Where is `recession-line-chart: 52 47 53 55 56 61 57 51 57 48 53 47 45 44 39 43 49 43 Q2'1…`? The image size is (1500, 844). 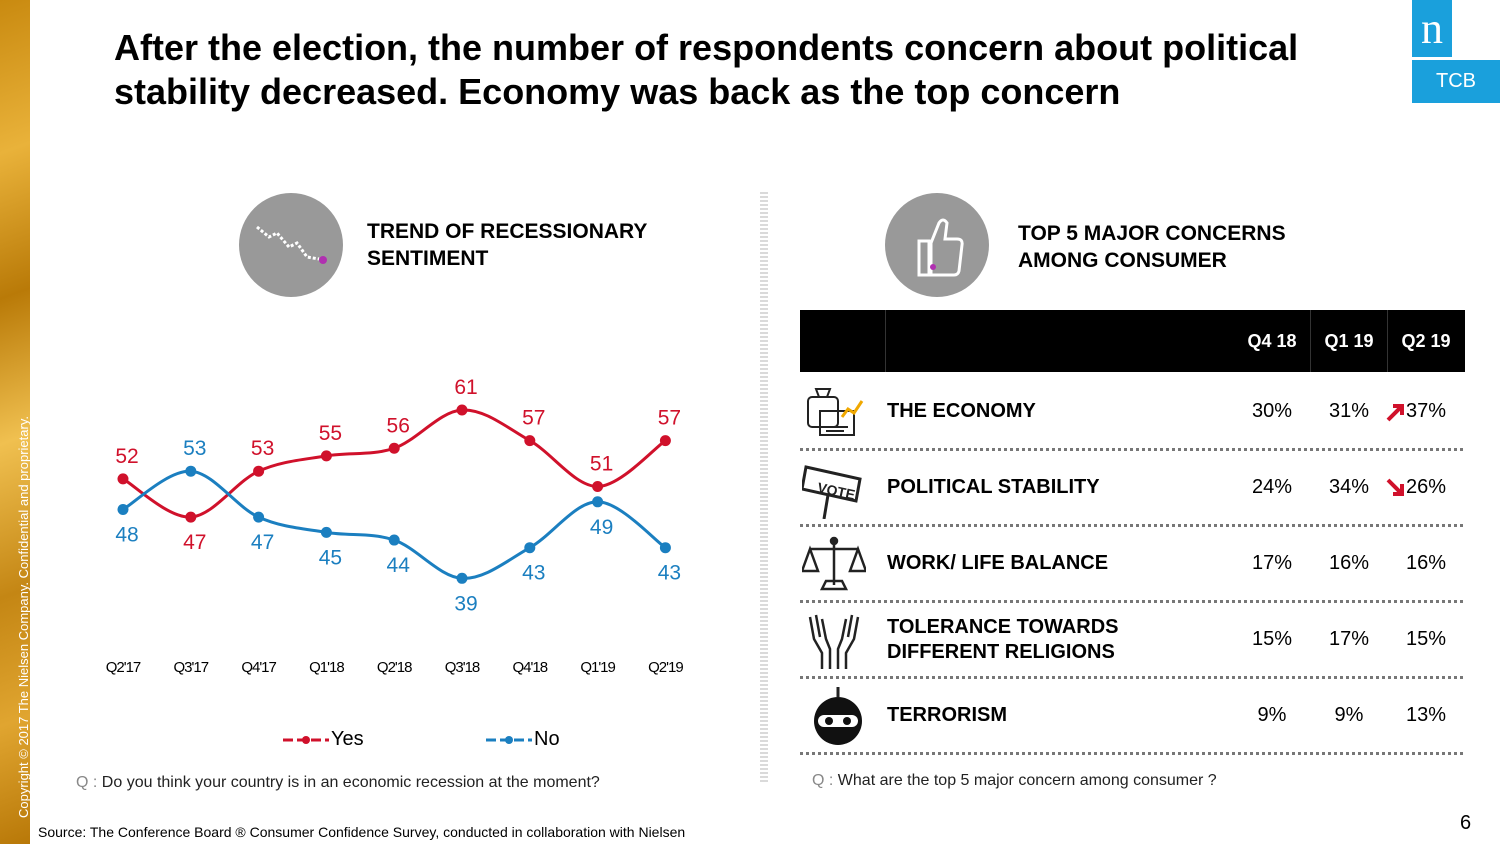
recession-line-chart: 52 47 53 55 56 61 57 51 57 48 53 47 45 44 39 43 49 43 Q2'1… is located at coordinates (395, 526).